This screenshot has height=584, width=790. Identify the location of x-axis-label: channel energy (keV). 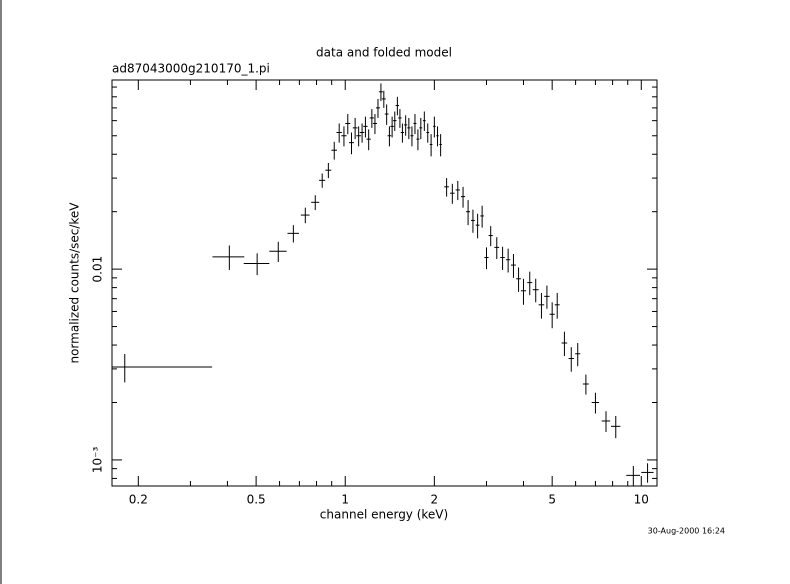
(384, 515).